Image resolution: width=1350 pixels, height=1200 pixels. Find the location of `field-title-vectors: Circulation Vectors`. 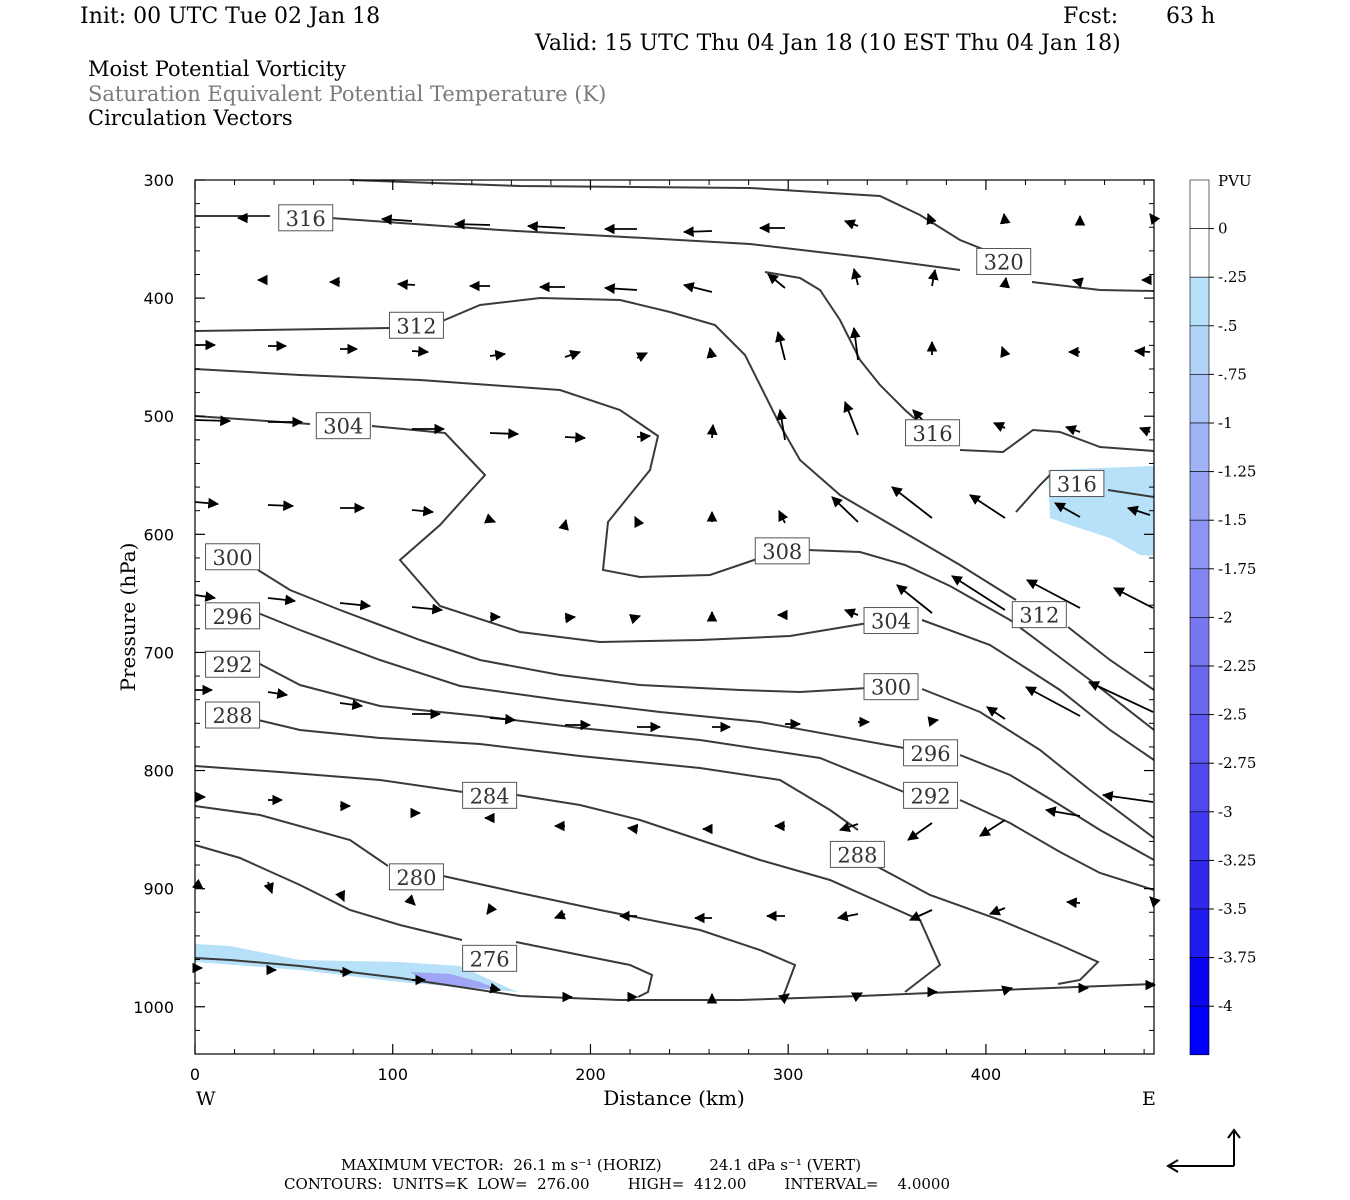

field-title-vectors: Circulation Vectors is located at coordinates (190, 118).